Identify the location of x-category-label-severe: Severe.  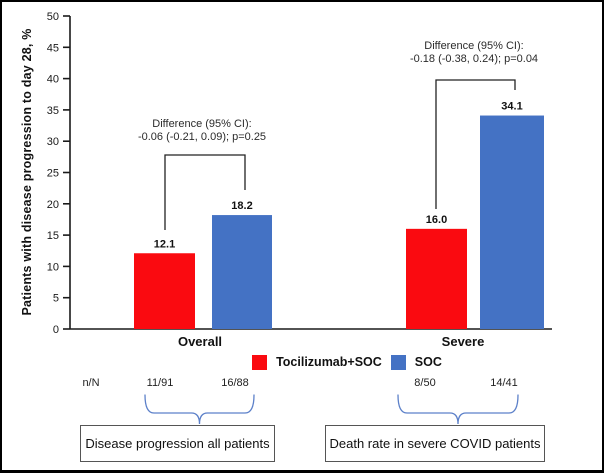
(463, 341).